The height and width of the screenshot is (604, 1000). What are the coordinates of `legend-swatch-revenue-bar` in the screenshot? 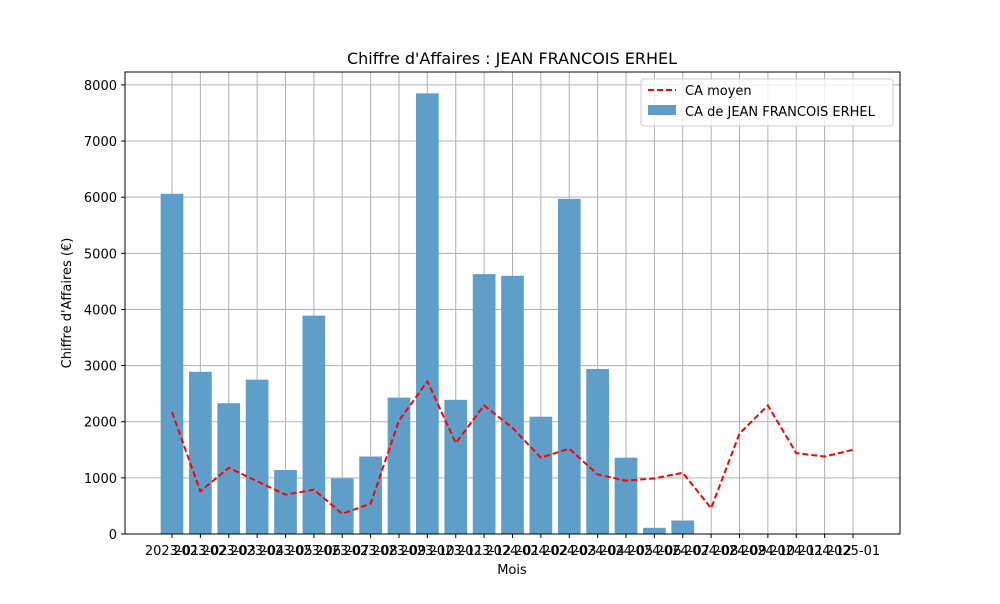 It's located at (662, 110).